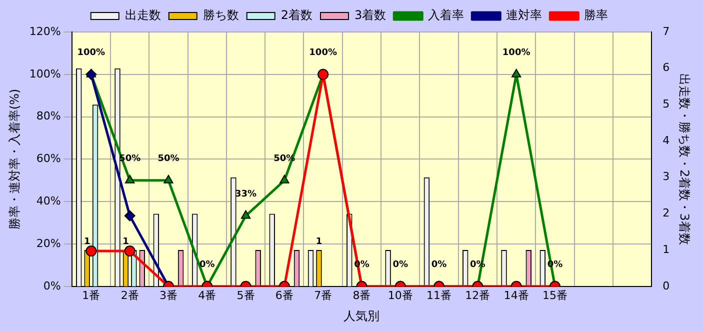  Describe the element at coordinates (524, 15) in the screenshot. I see `legend-label: 連対率` at that location.